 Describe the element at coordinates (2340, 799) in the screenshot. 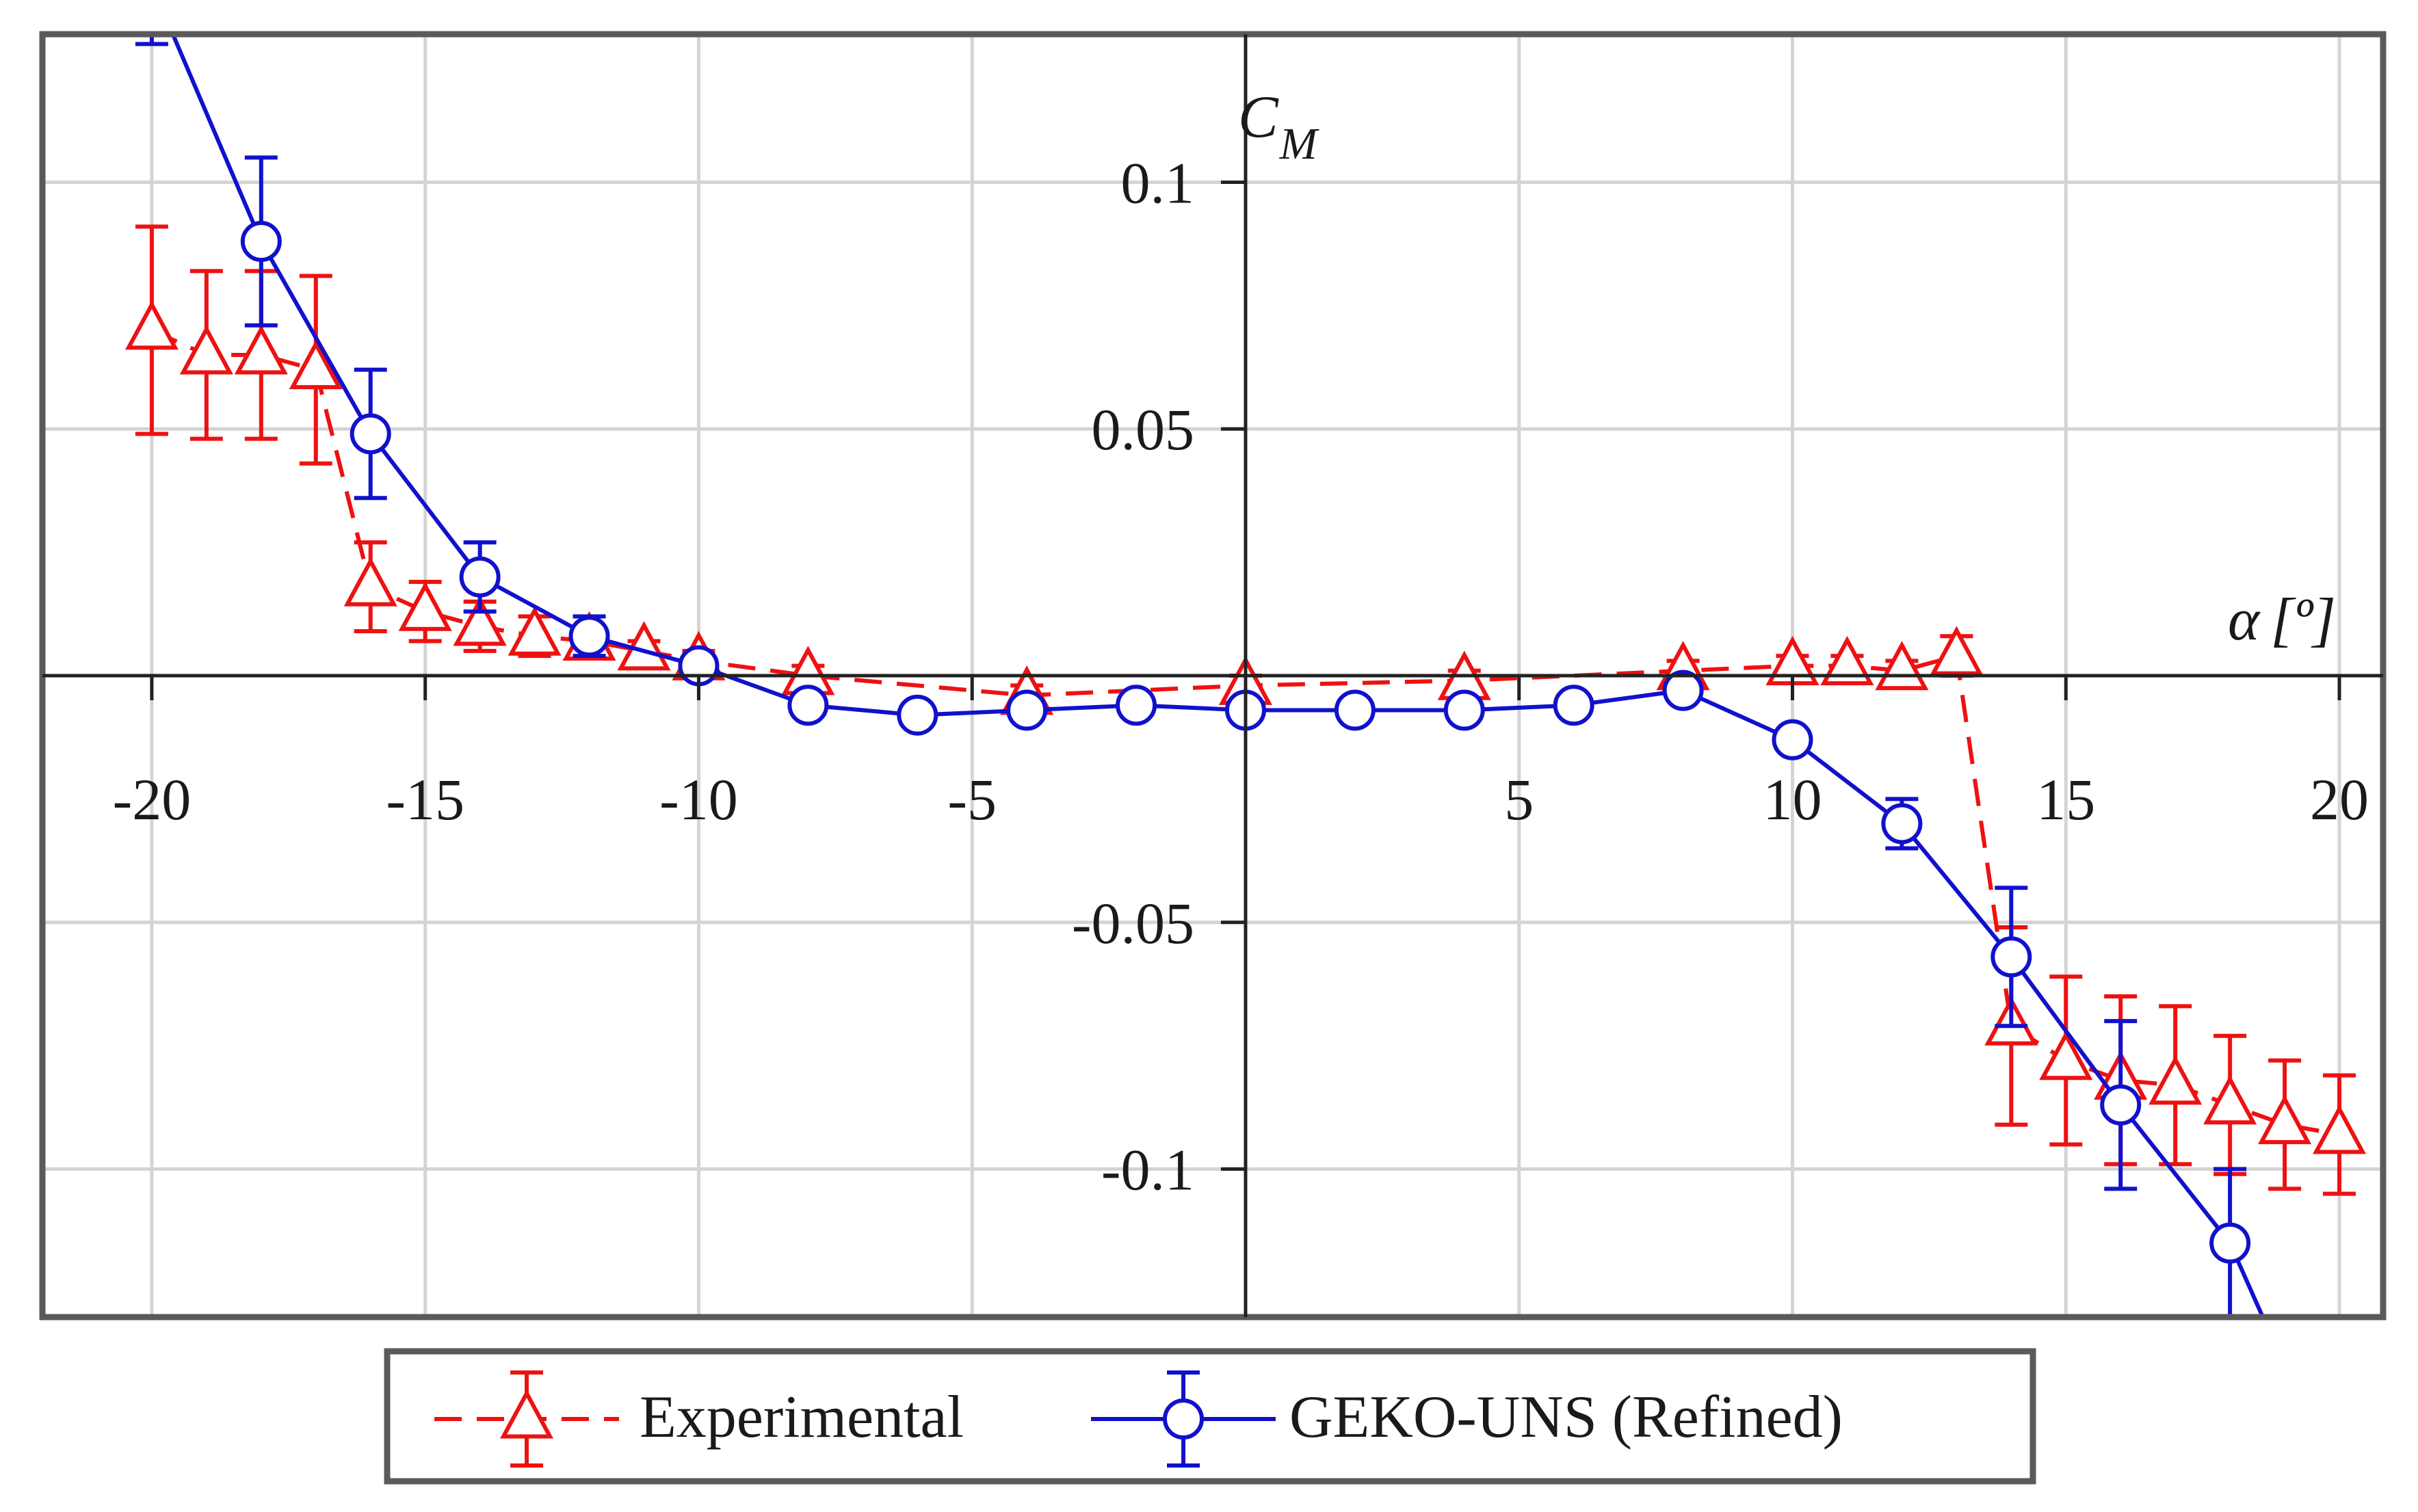

I see `x-tick-label: 20` at that location.